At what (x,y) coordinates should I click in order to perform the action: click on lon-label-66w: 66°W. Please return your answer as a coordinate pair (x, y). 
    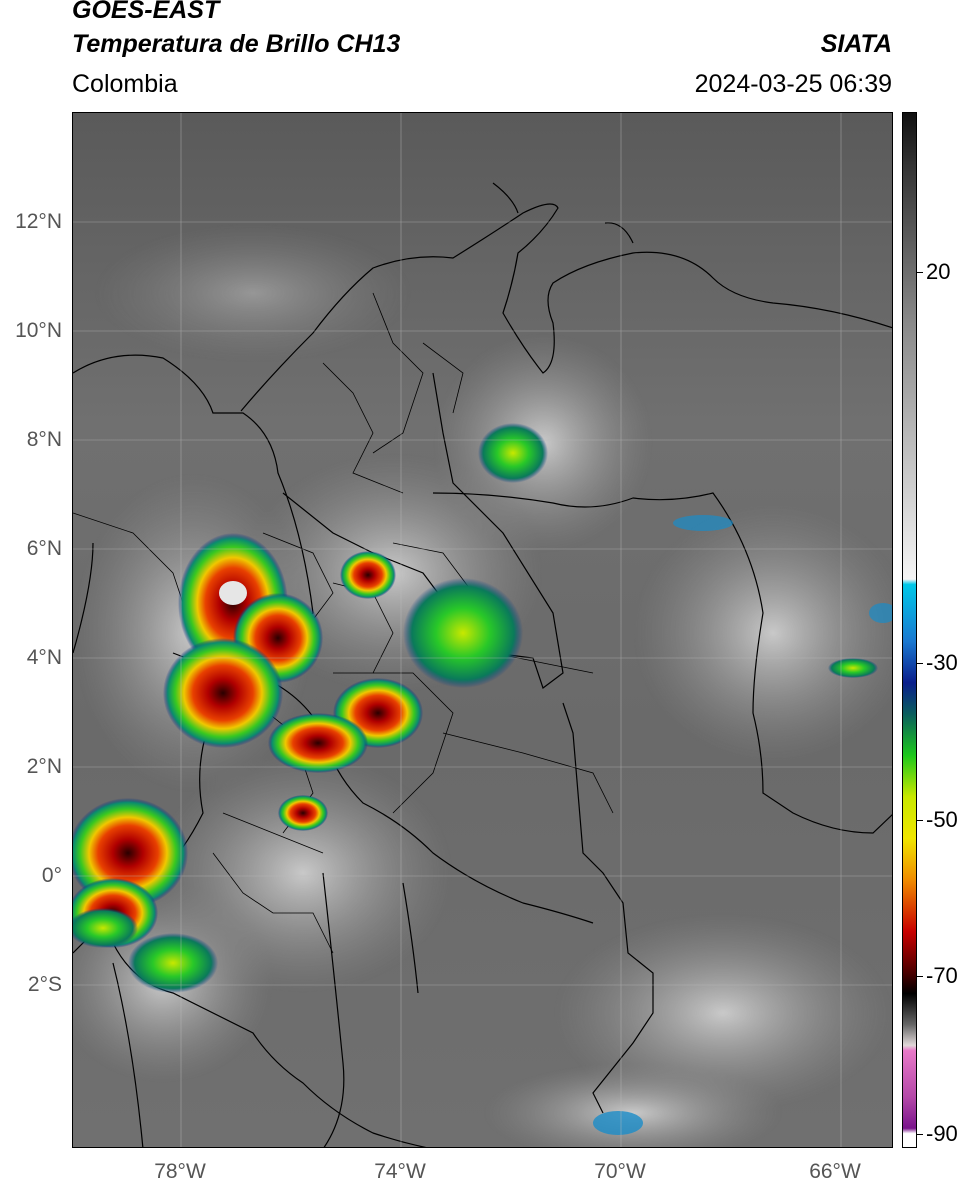
    Looking at the image, I should click on (835, 1171).